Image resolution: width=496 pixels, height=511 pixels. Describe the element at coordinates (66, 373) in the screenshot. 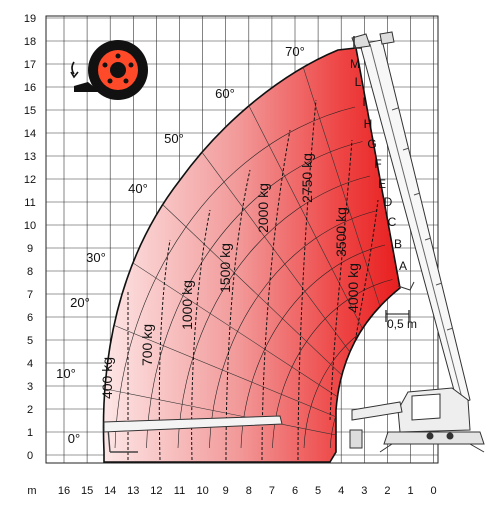

I see `angle-label: 10°` at that location.